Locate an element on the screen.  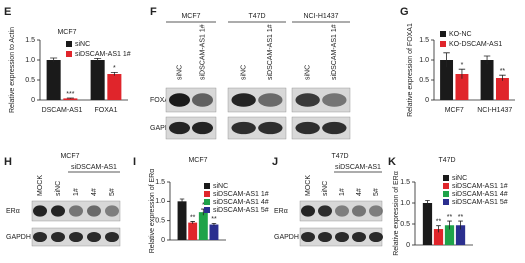
panel-letter: K is located at coordinates (392, 162).